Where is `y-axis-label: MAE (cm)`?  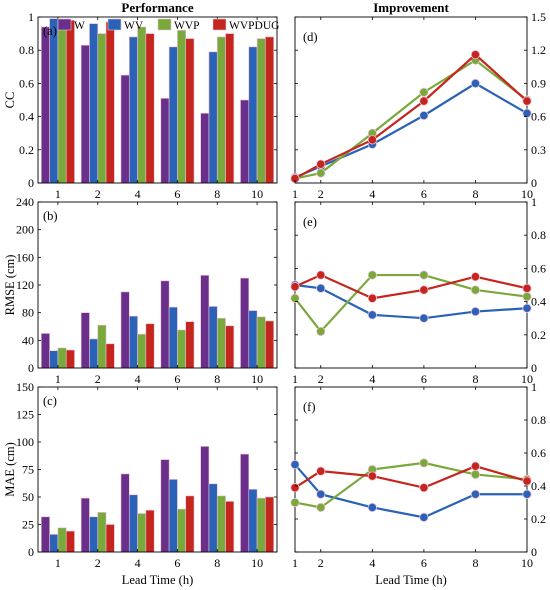 y-axis-label: MAE (cm) is located at coordinates (10, 469).